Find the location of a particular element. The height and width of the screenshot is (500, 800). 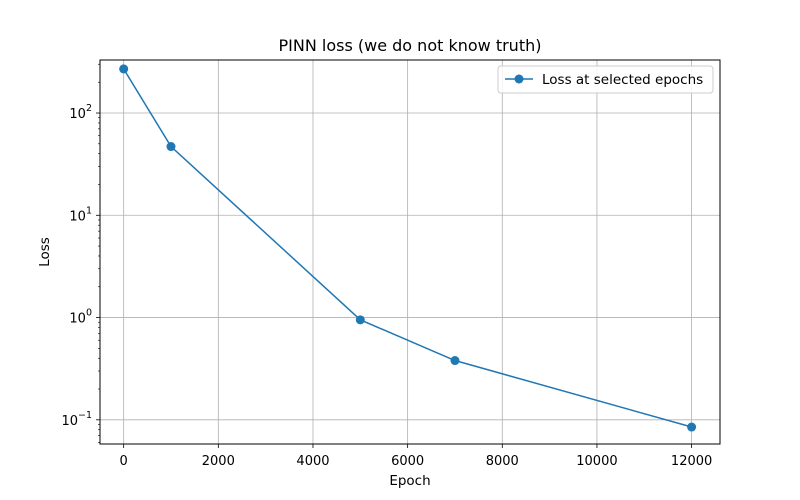

y-tick-label: 10⁻¹ is located at coordinates (76, 419).